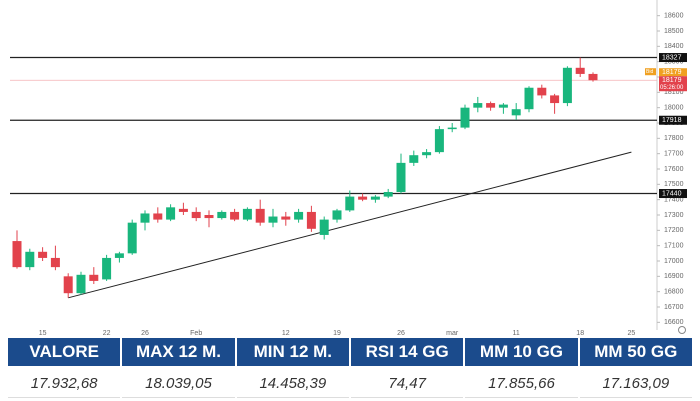 This screenshot has width=700, height=401. Describe the element at coordinates (521, 383) in the screenshot. I see `value-cell: 17.855,66` at that location.